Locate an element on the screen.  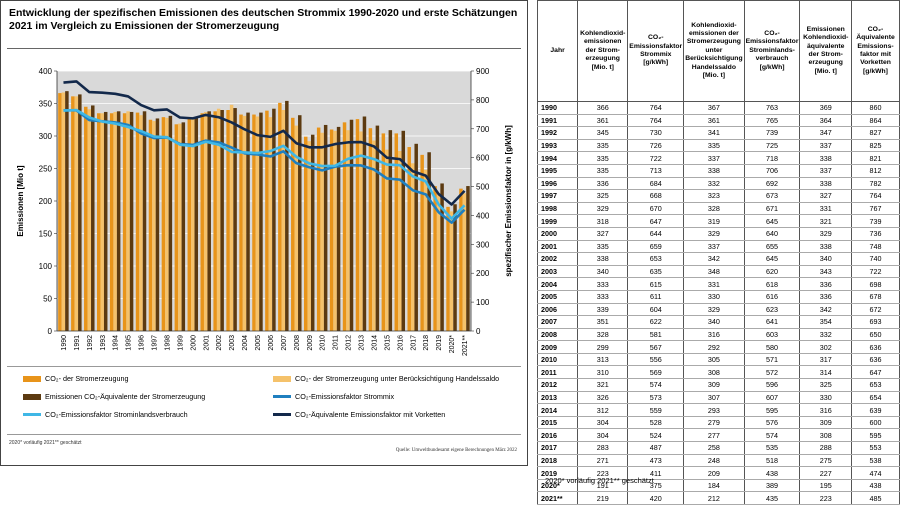
x-tick-label: 2002 is located at coordinates (219, 343).